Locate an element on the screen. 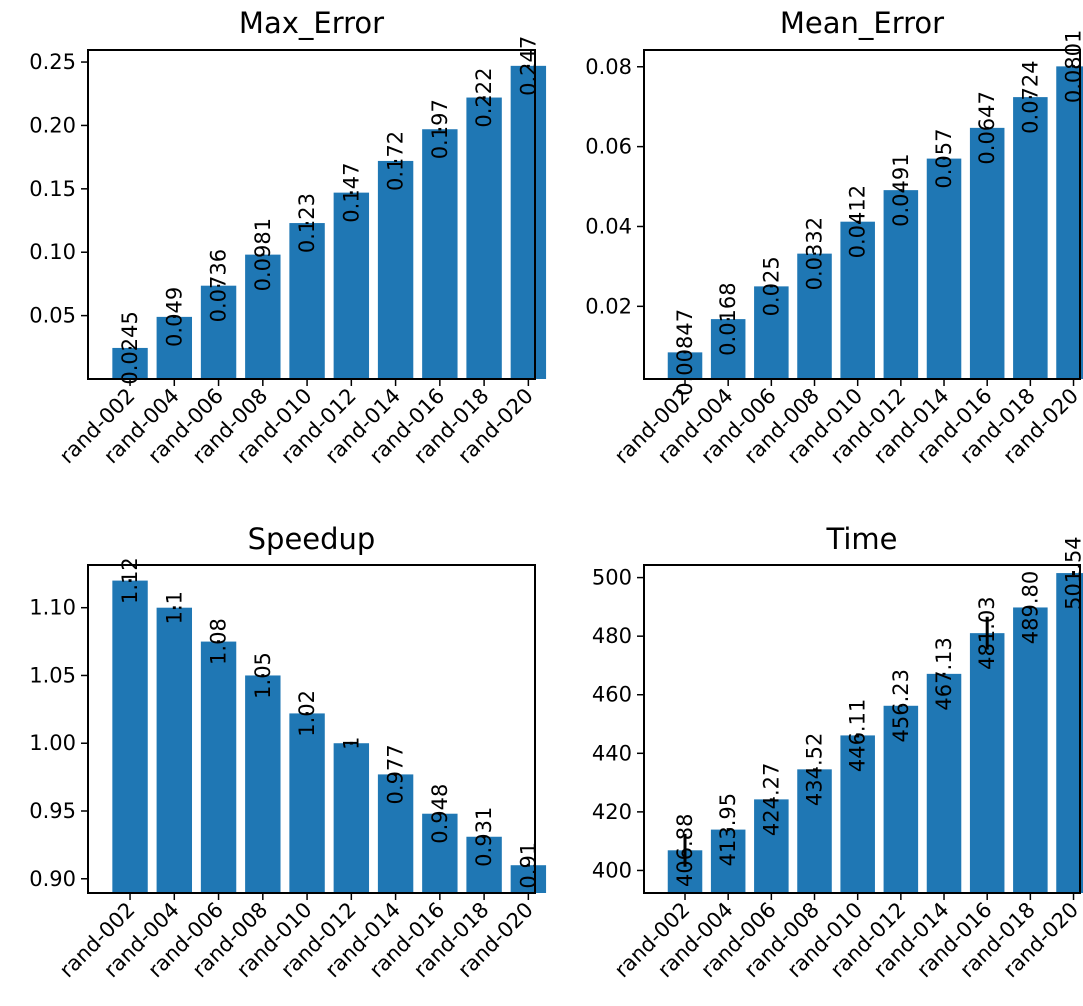  y-tick-label: 460 is located at coordinates (612, 695).